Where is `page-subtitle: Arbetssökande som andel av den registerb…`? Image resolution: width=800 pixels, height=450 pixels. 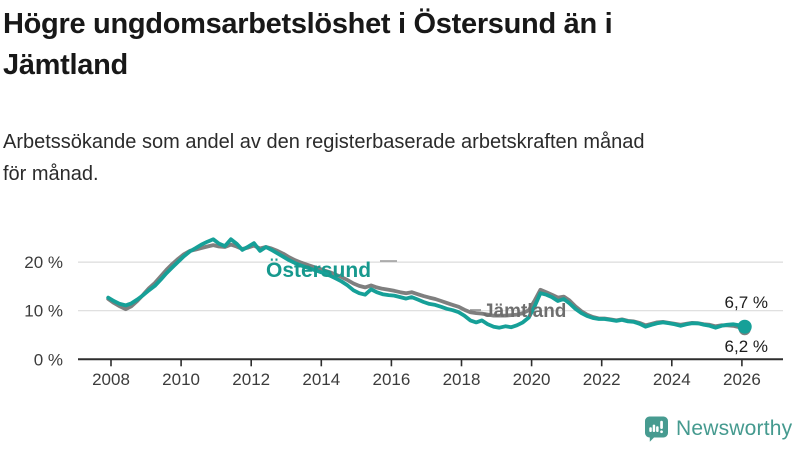 page-subtitle: Arbetssökande som andel av den registerb… is located at coordinates (324, 158).